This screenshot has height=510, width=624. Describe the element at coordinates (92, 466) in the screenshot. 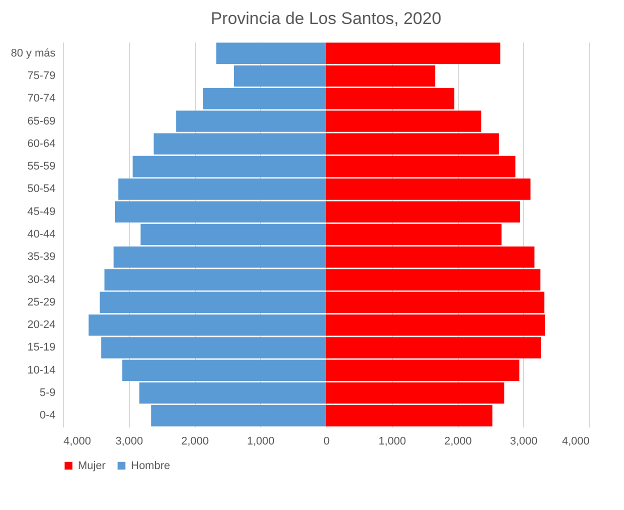

I see `legend-label: Mujer` at that location.